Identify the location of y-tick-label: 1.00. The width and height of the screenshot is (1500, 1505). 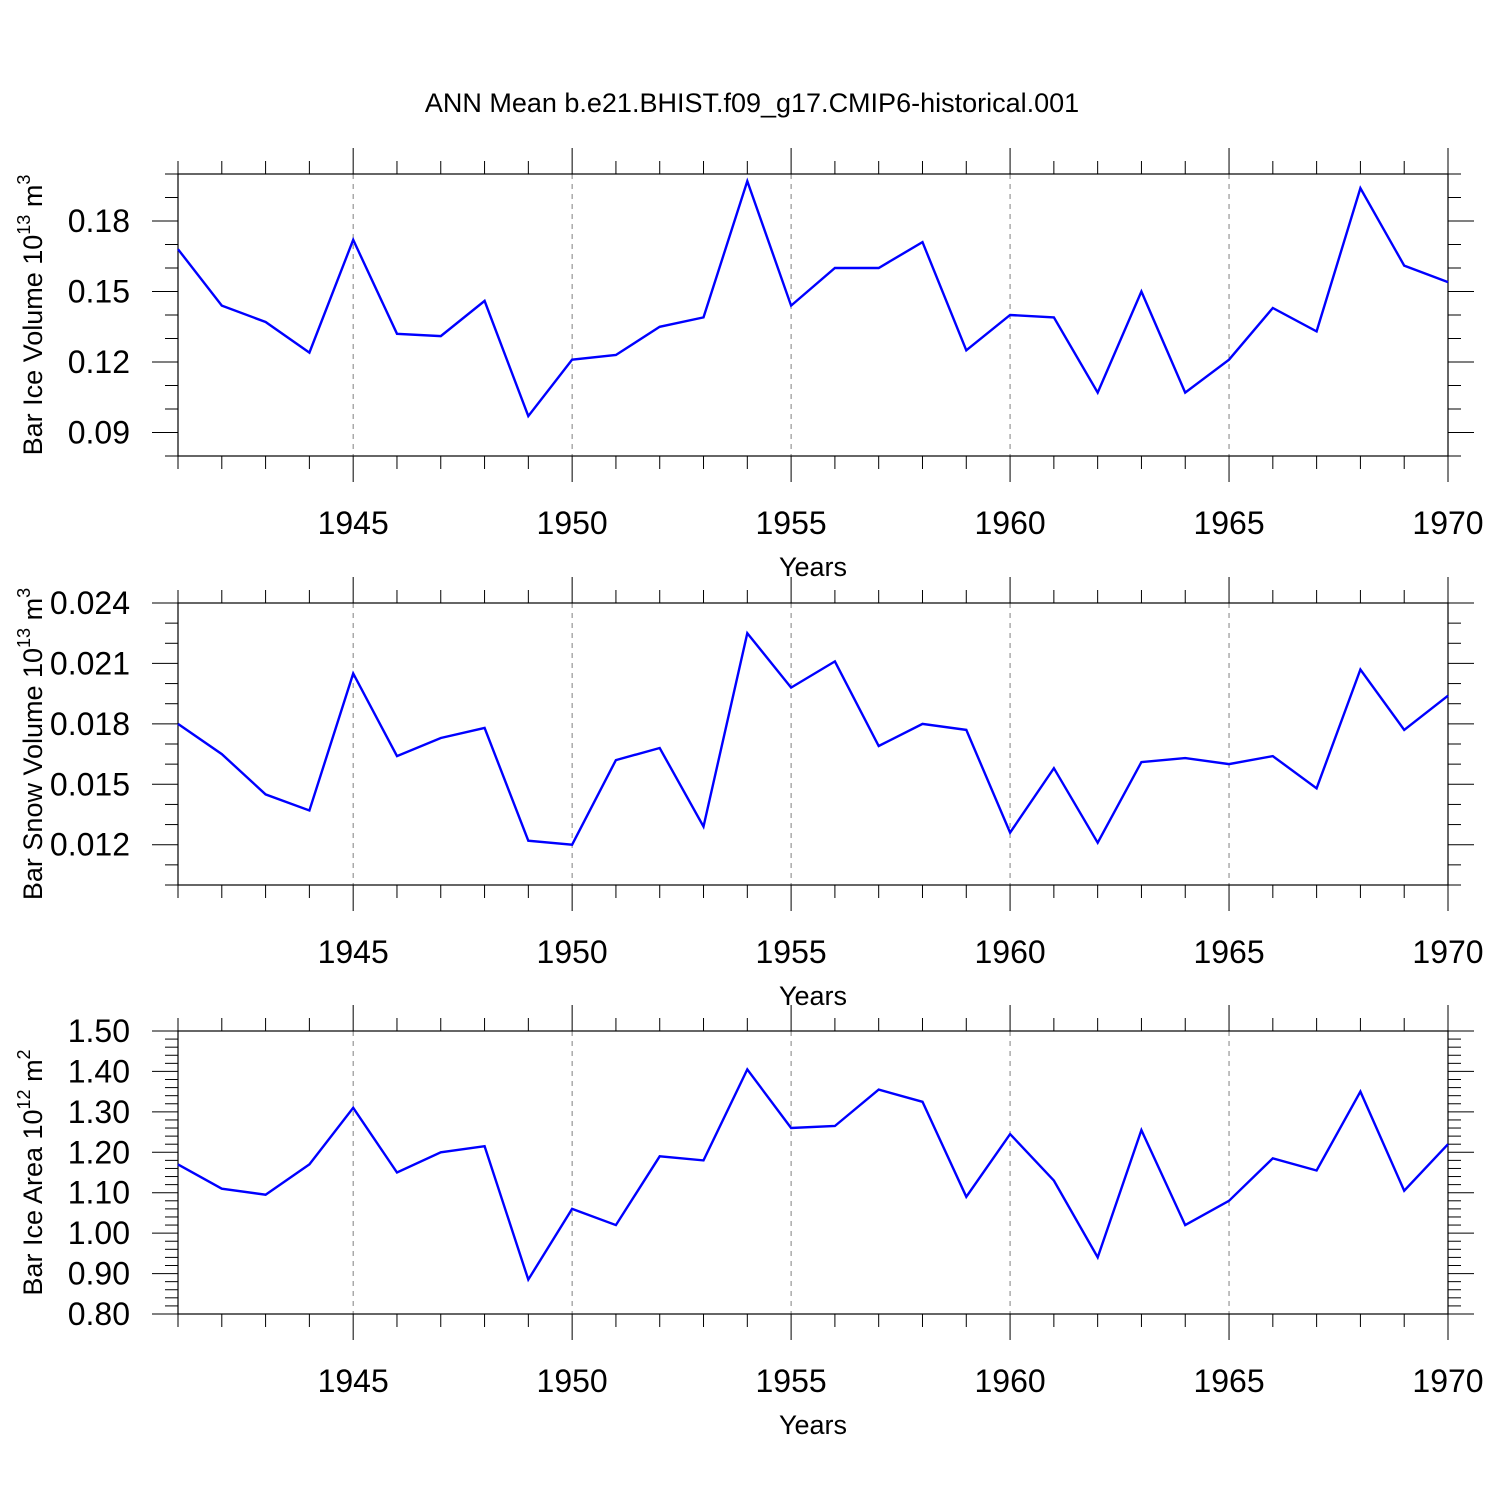
(99, 1233).